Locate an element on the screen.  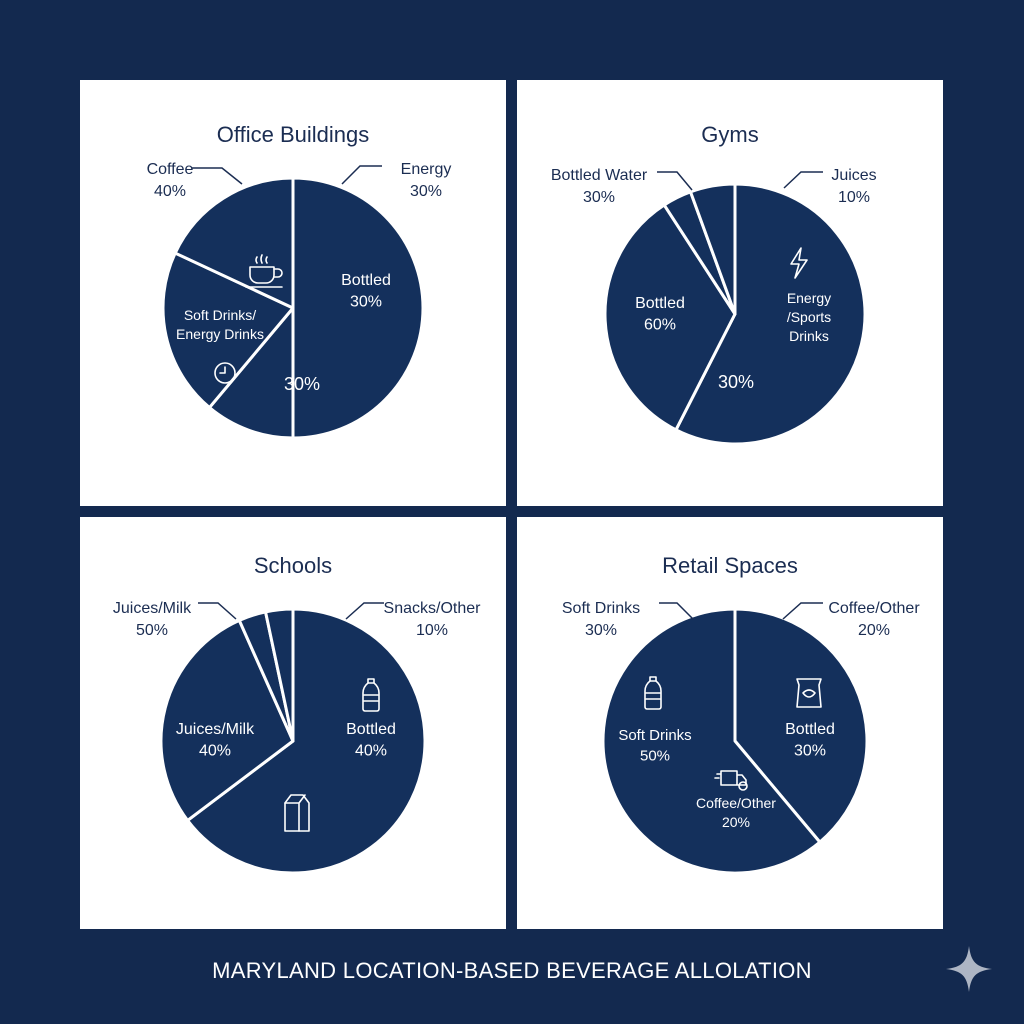
pie-slice-coffee is located at coordinates (358, 308).